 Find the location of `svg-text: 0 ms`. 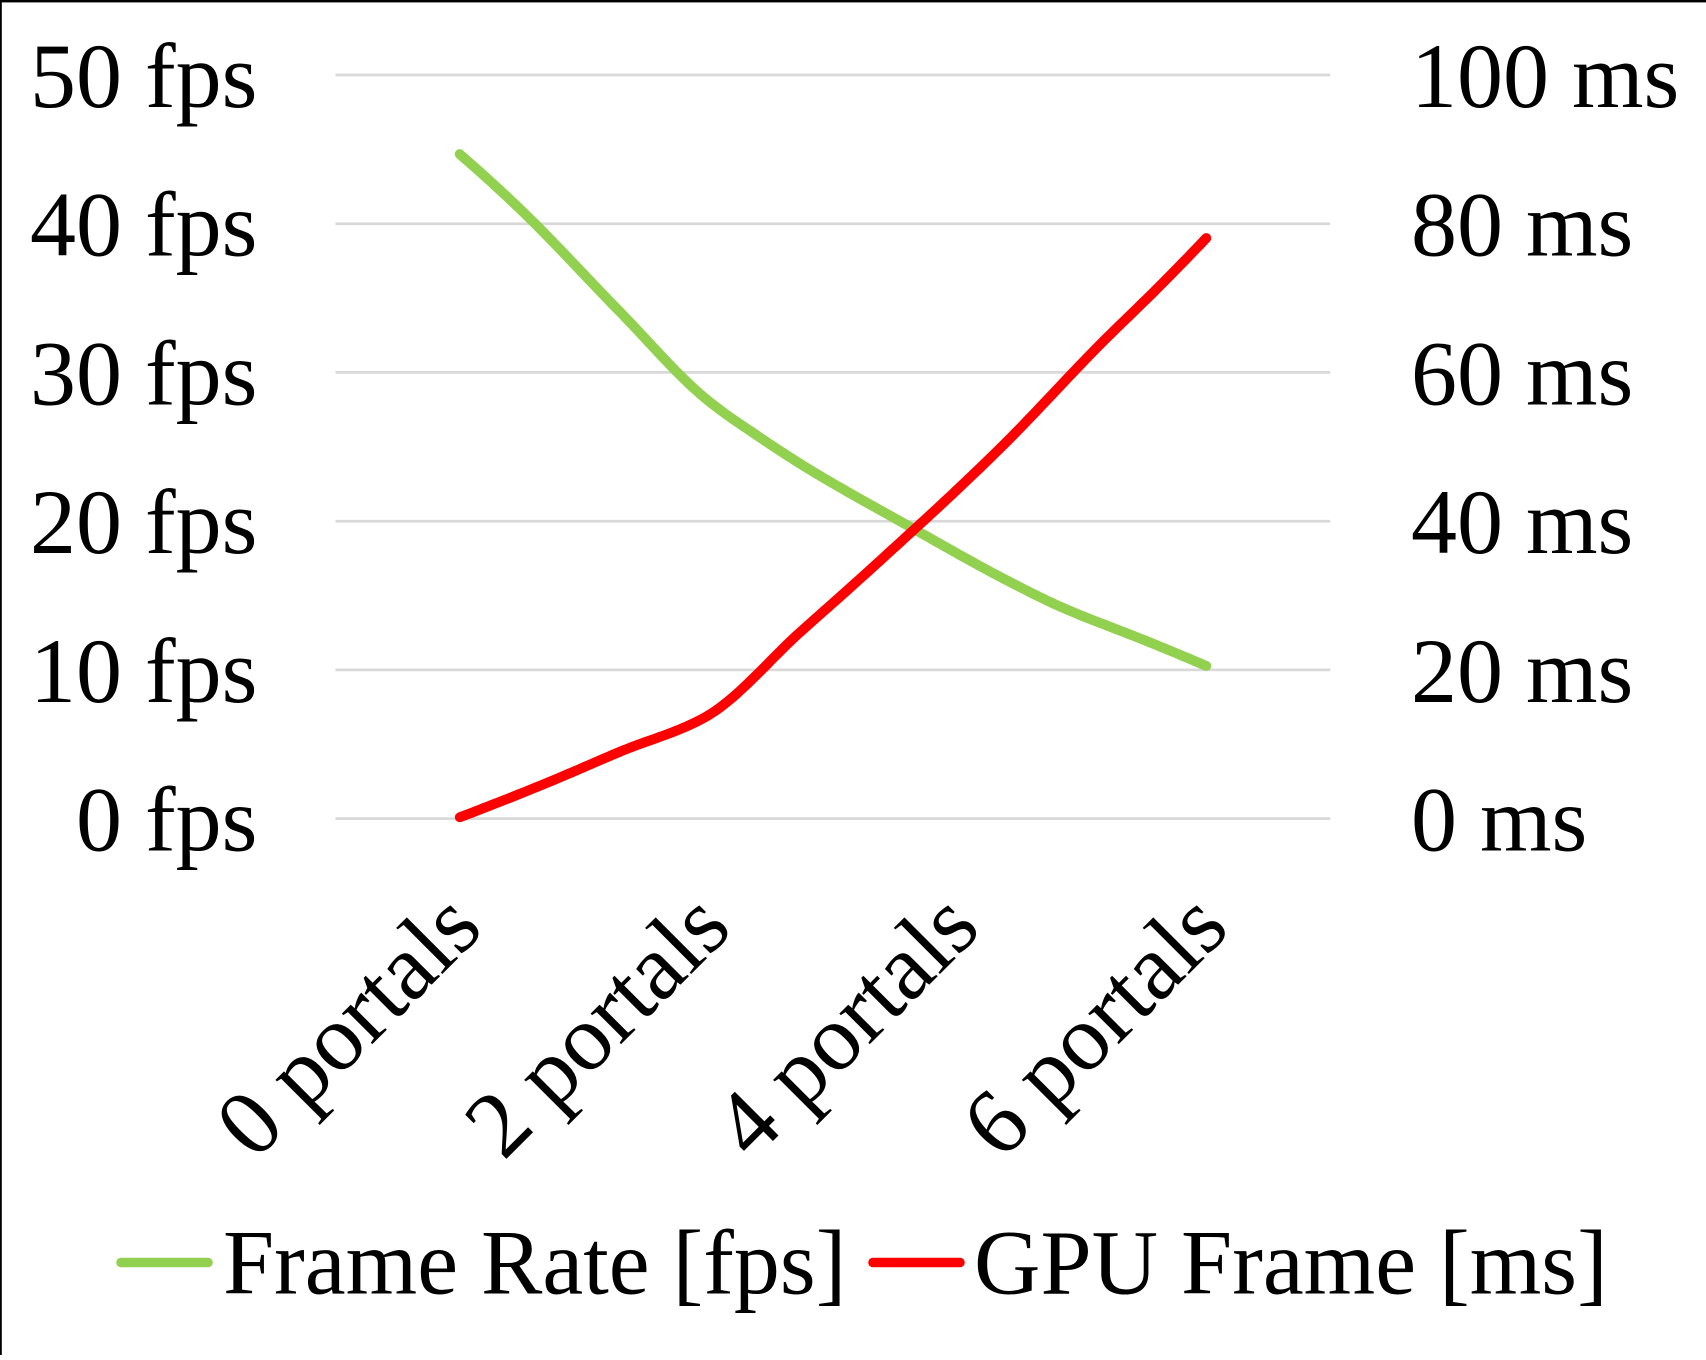

svg-text: 0 ms is located at coordinates (1499, 820).